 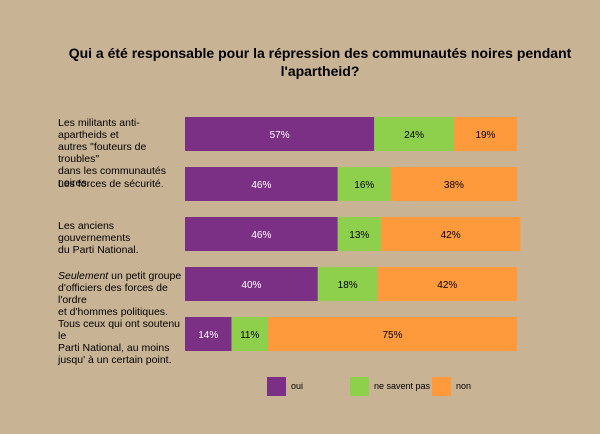 I want to click on data-label-ne-savent-pas-4: 18%, so click(x=348, y=285).